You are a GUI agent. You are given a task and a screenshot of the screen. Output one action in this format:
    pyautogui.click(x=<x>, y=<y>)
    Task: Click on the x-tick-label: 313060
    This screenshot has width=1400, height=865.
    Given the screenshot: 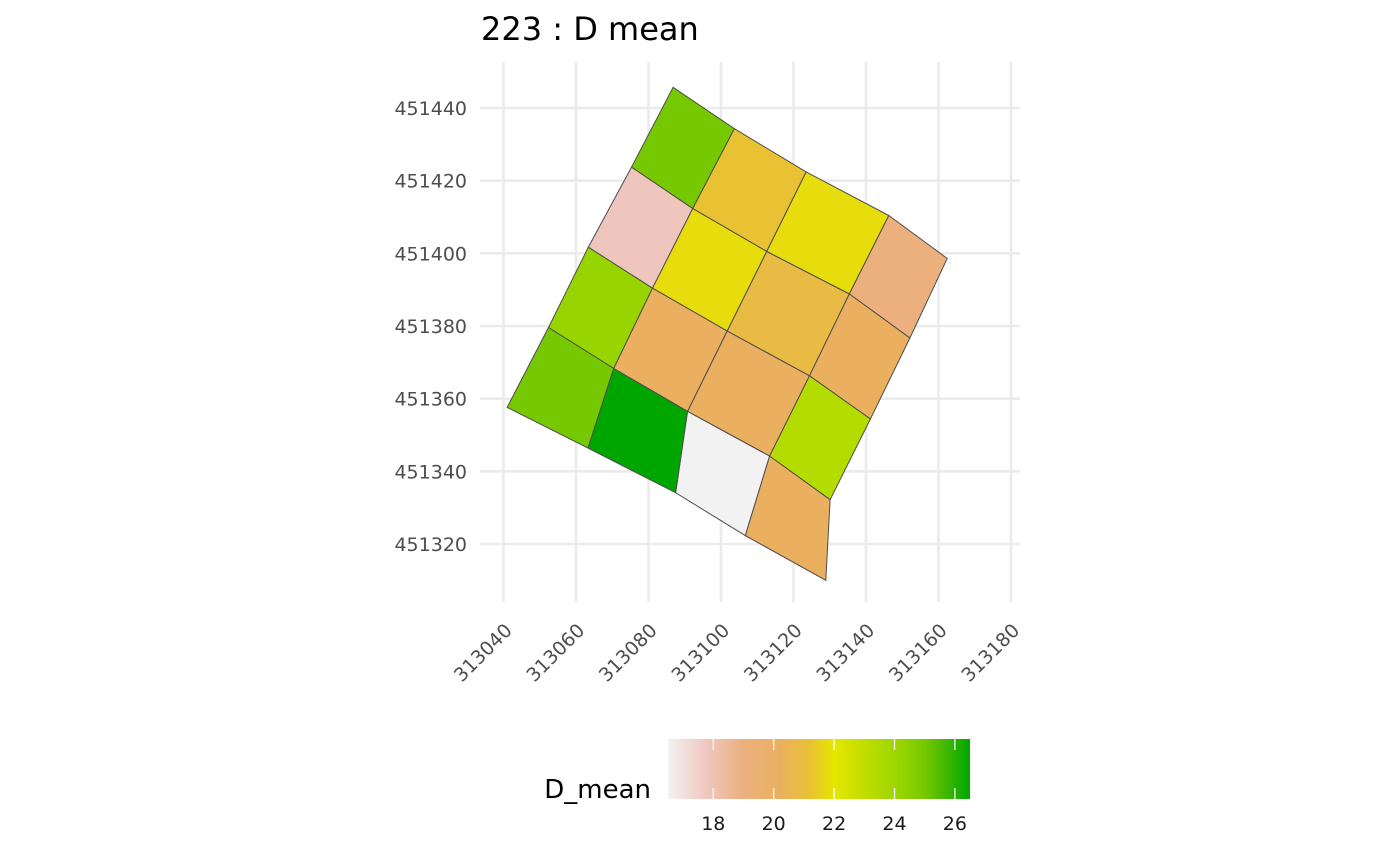 What is the action you would take?
    pyautogui.click(x=555, y=653)
    